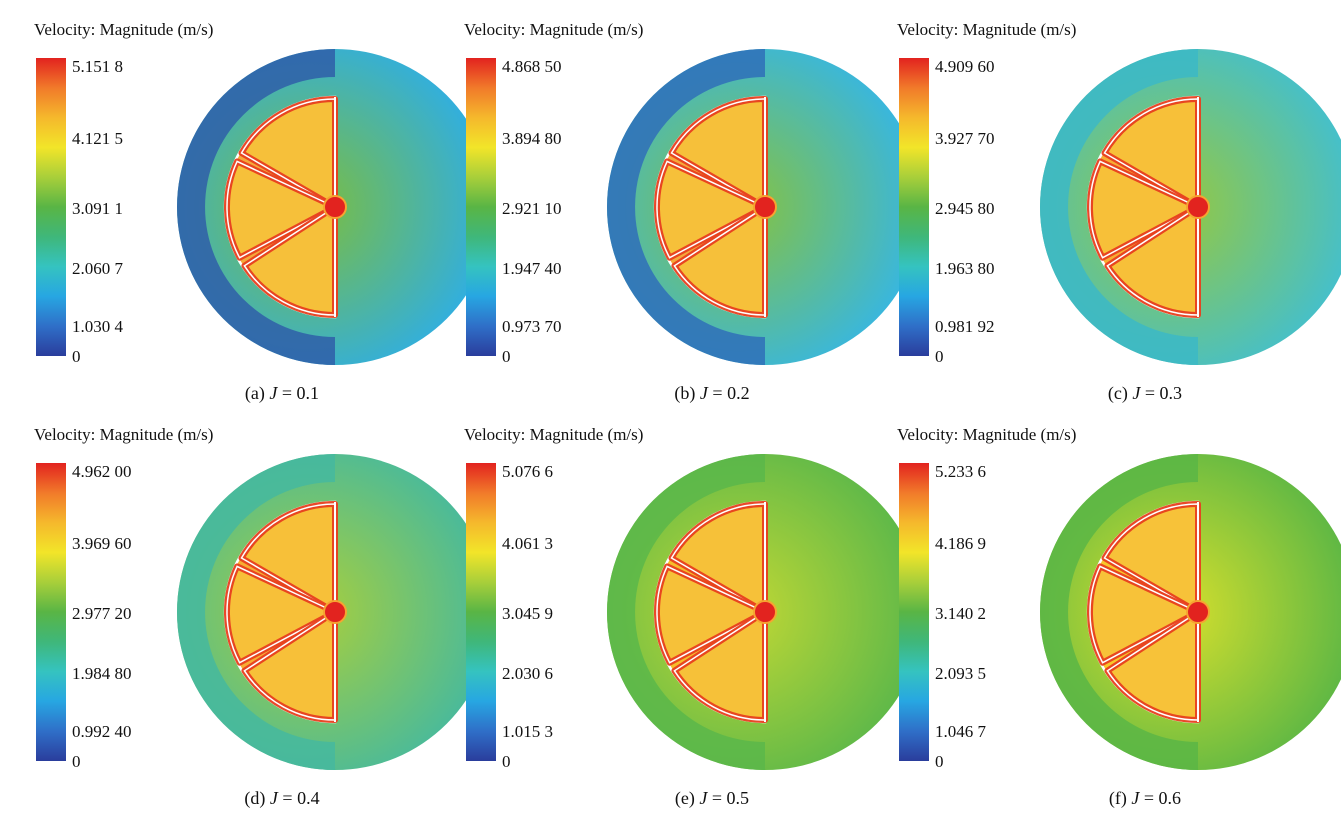 Image resolution: width=1341 pixels, height=835 pixels. Describe the element at coordinates (731, 393) in the screenshot. I see `caption-value: = 0.2` at that location.